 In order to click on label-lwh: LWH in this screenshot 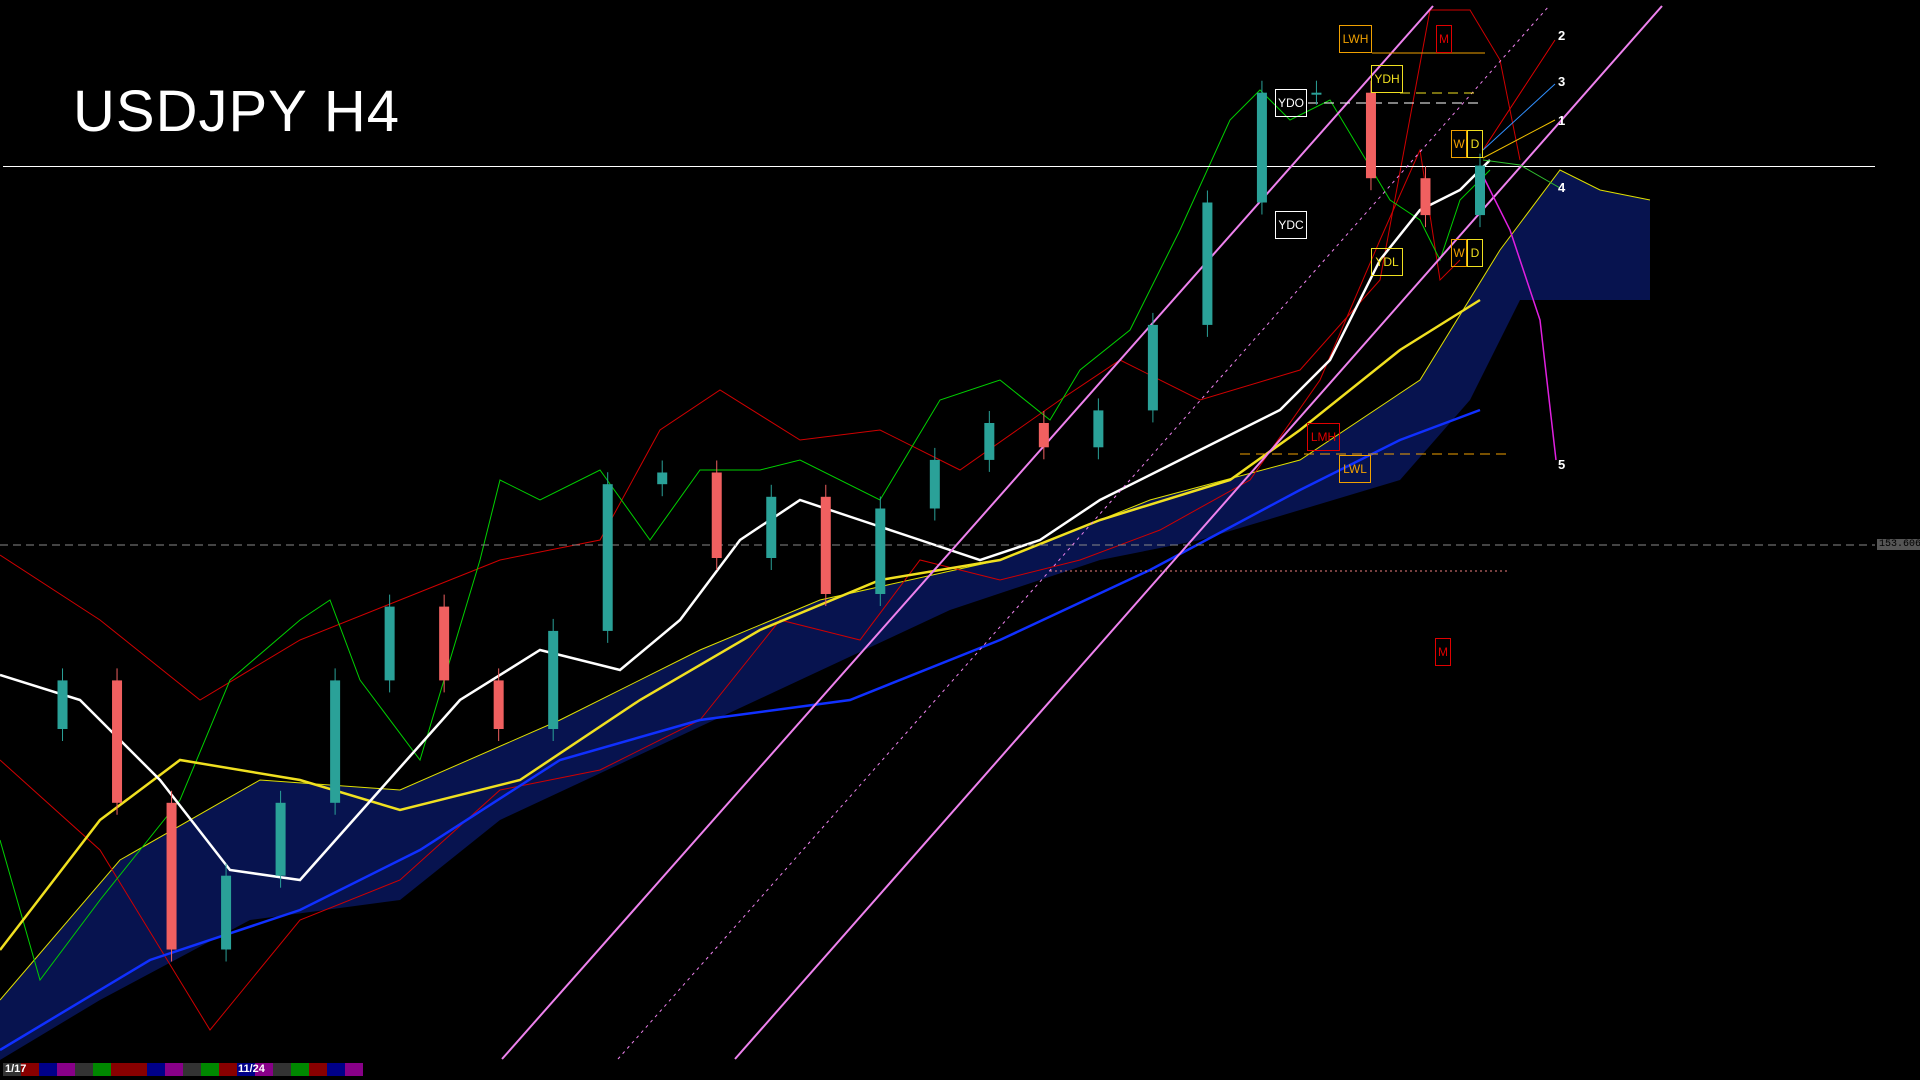, I will do `click(1355, 39)`.